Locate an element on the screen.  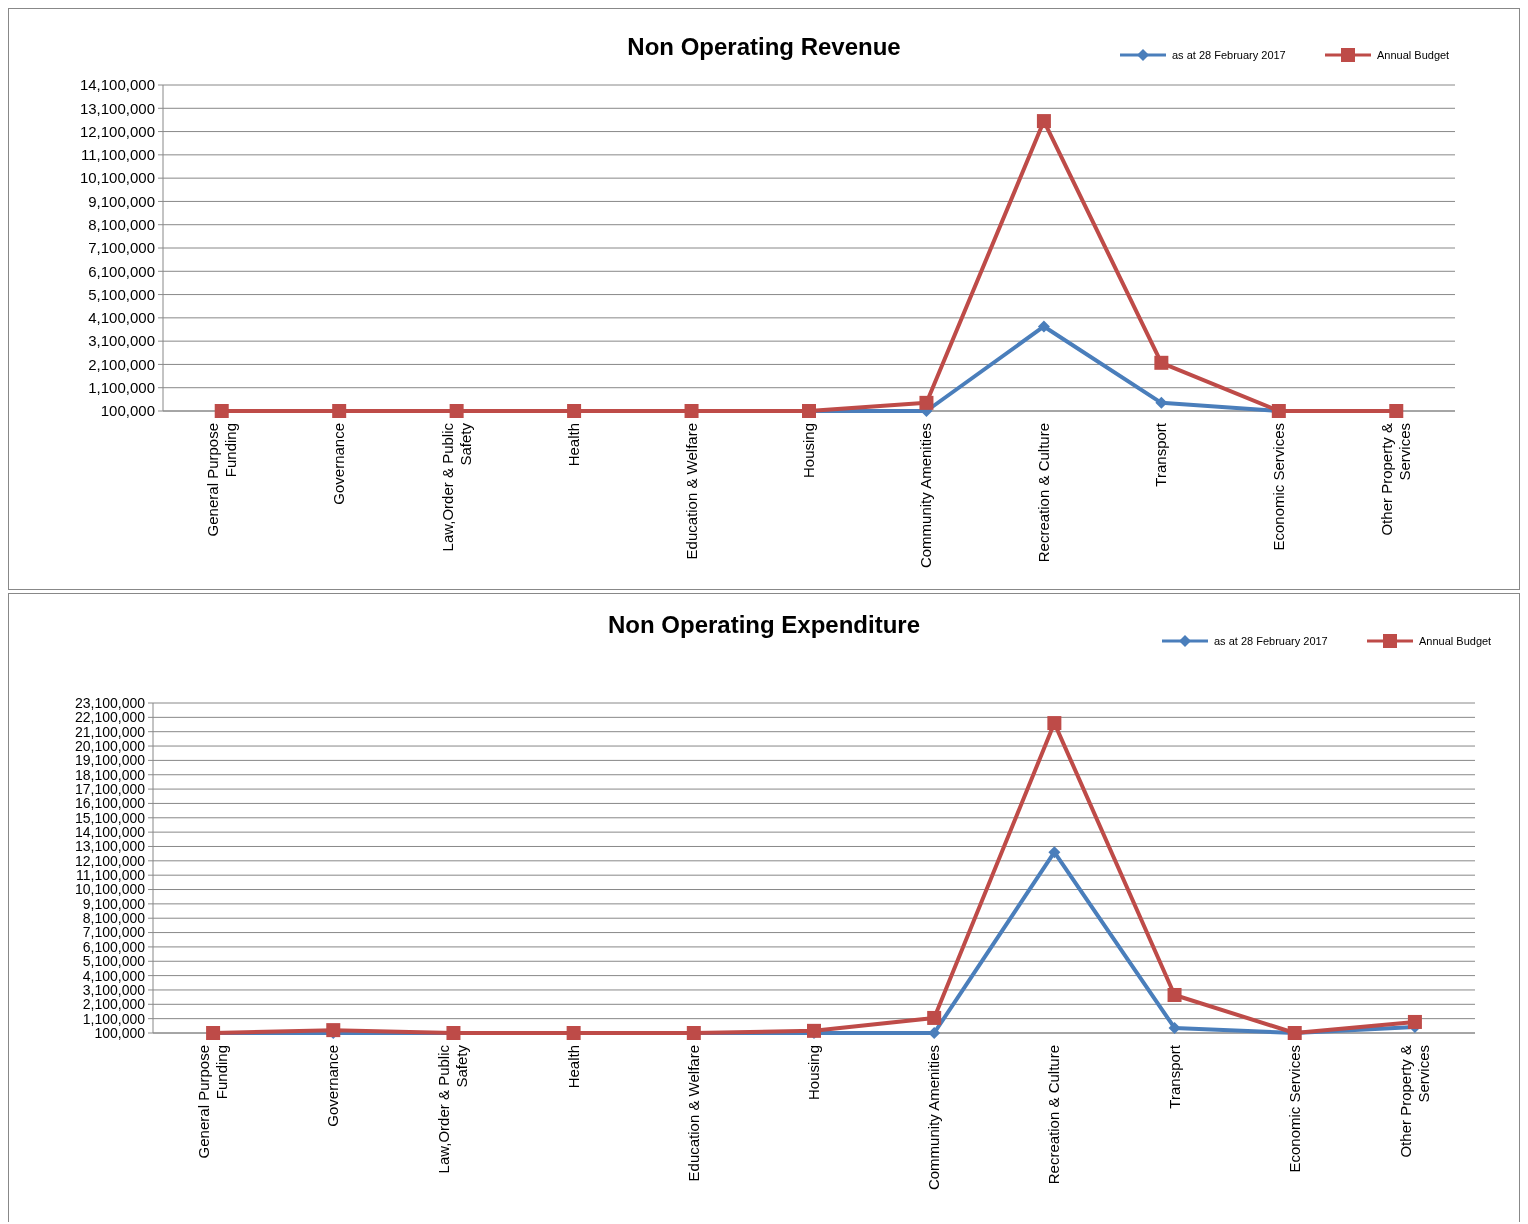
y-tick-label: 23,100,000 is located at coordinates (110, 702).